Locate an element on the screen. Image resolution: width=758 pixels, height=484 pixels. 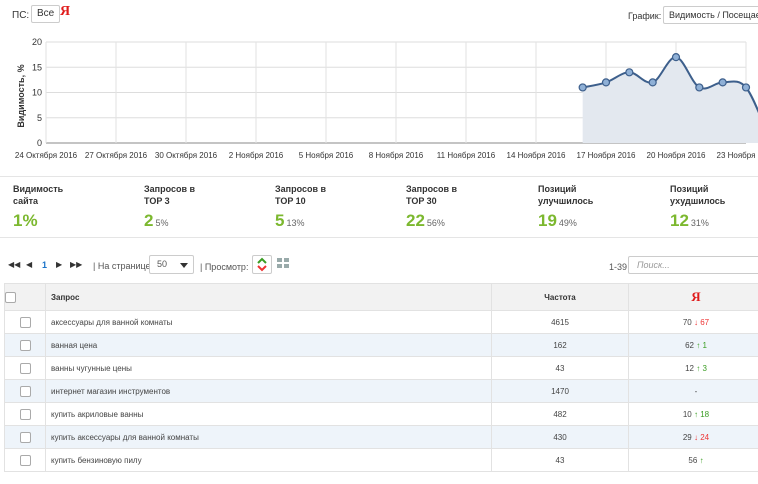
prev-page-button: ◀ is located at coordinates (29, 264).